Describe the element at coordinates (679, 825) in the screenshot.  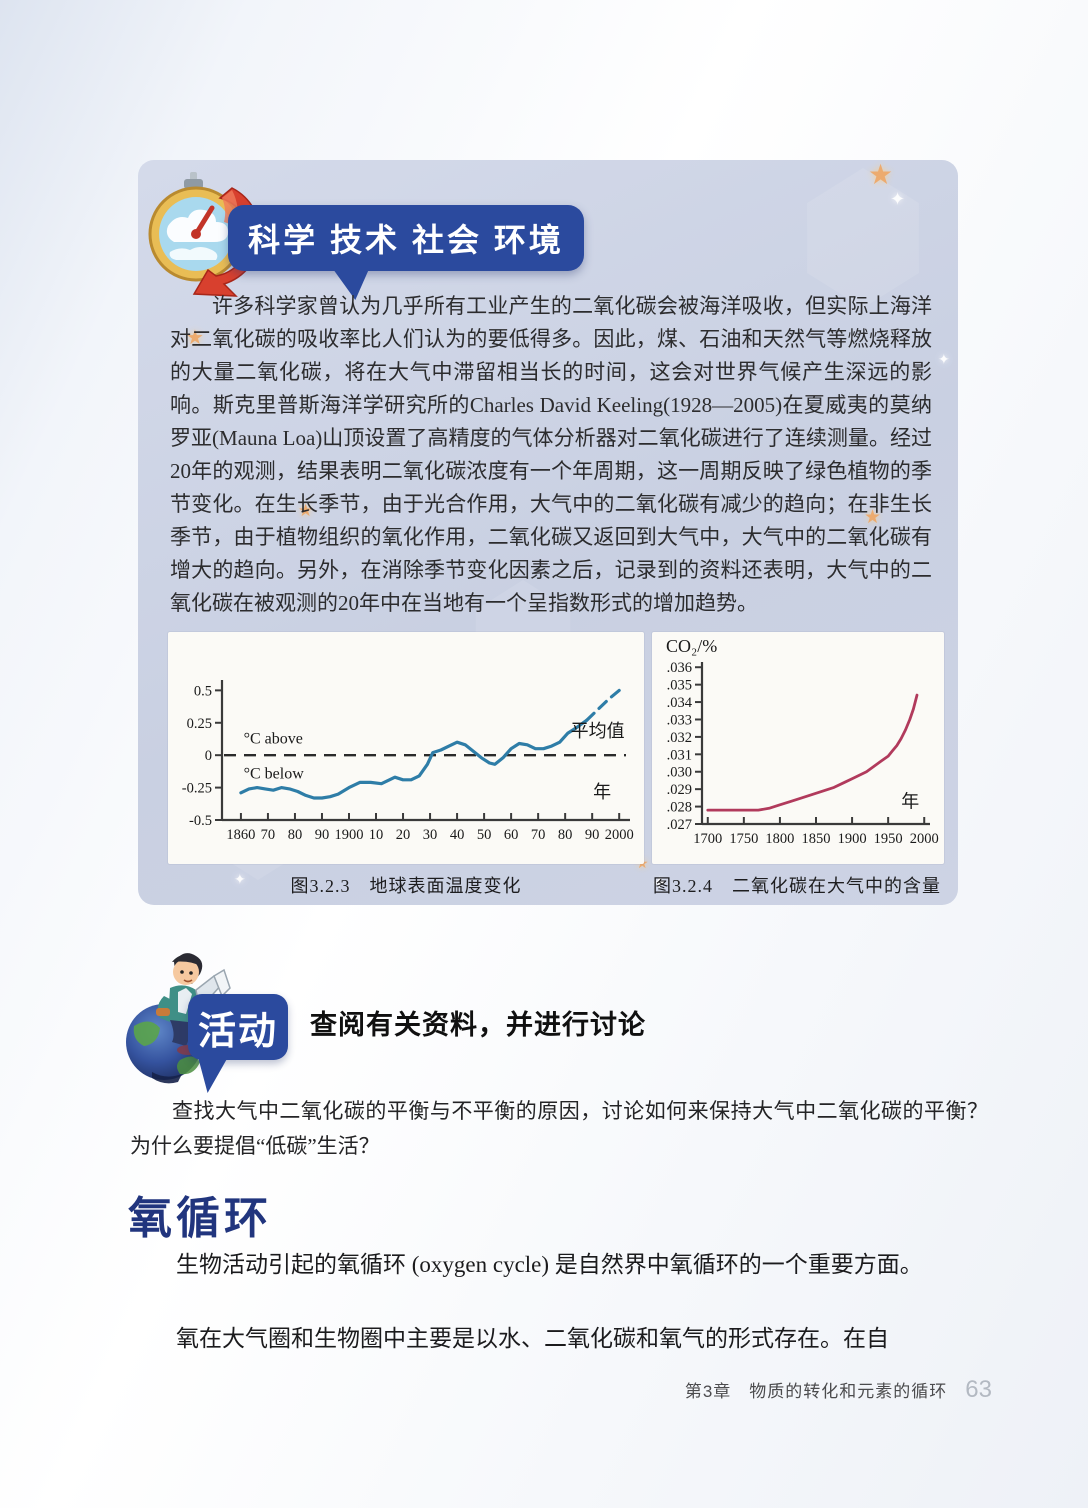
I see `svg-text: .027` at that location.